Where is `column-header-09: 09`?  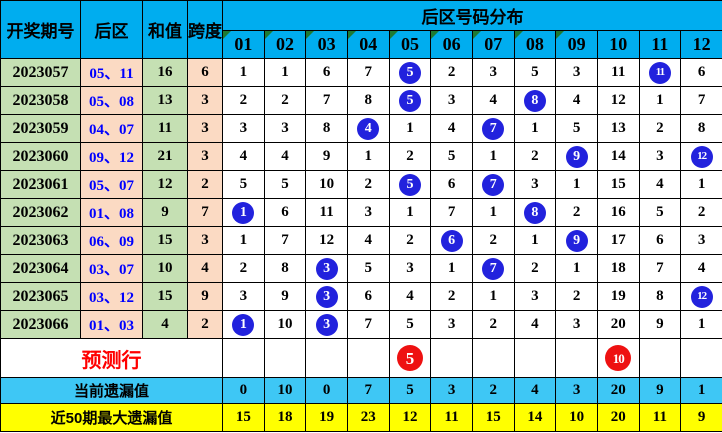
column-header-09: 09 is located at coordinates (576, 44).